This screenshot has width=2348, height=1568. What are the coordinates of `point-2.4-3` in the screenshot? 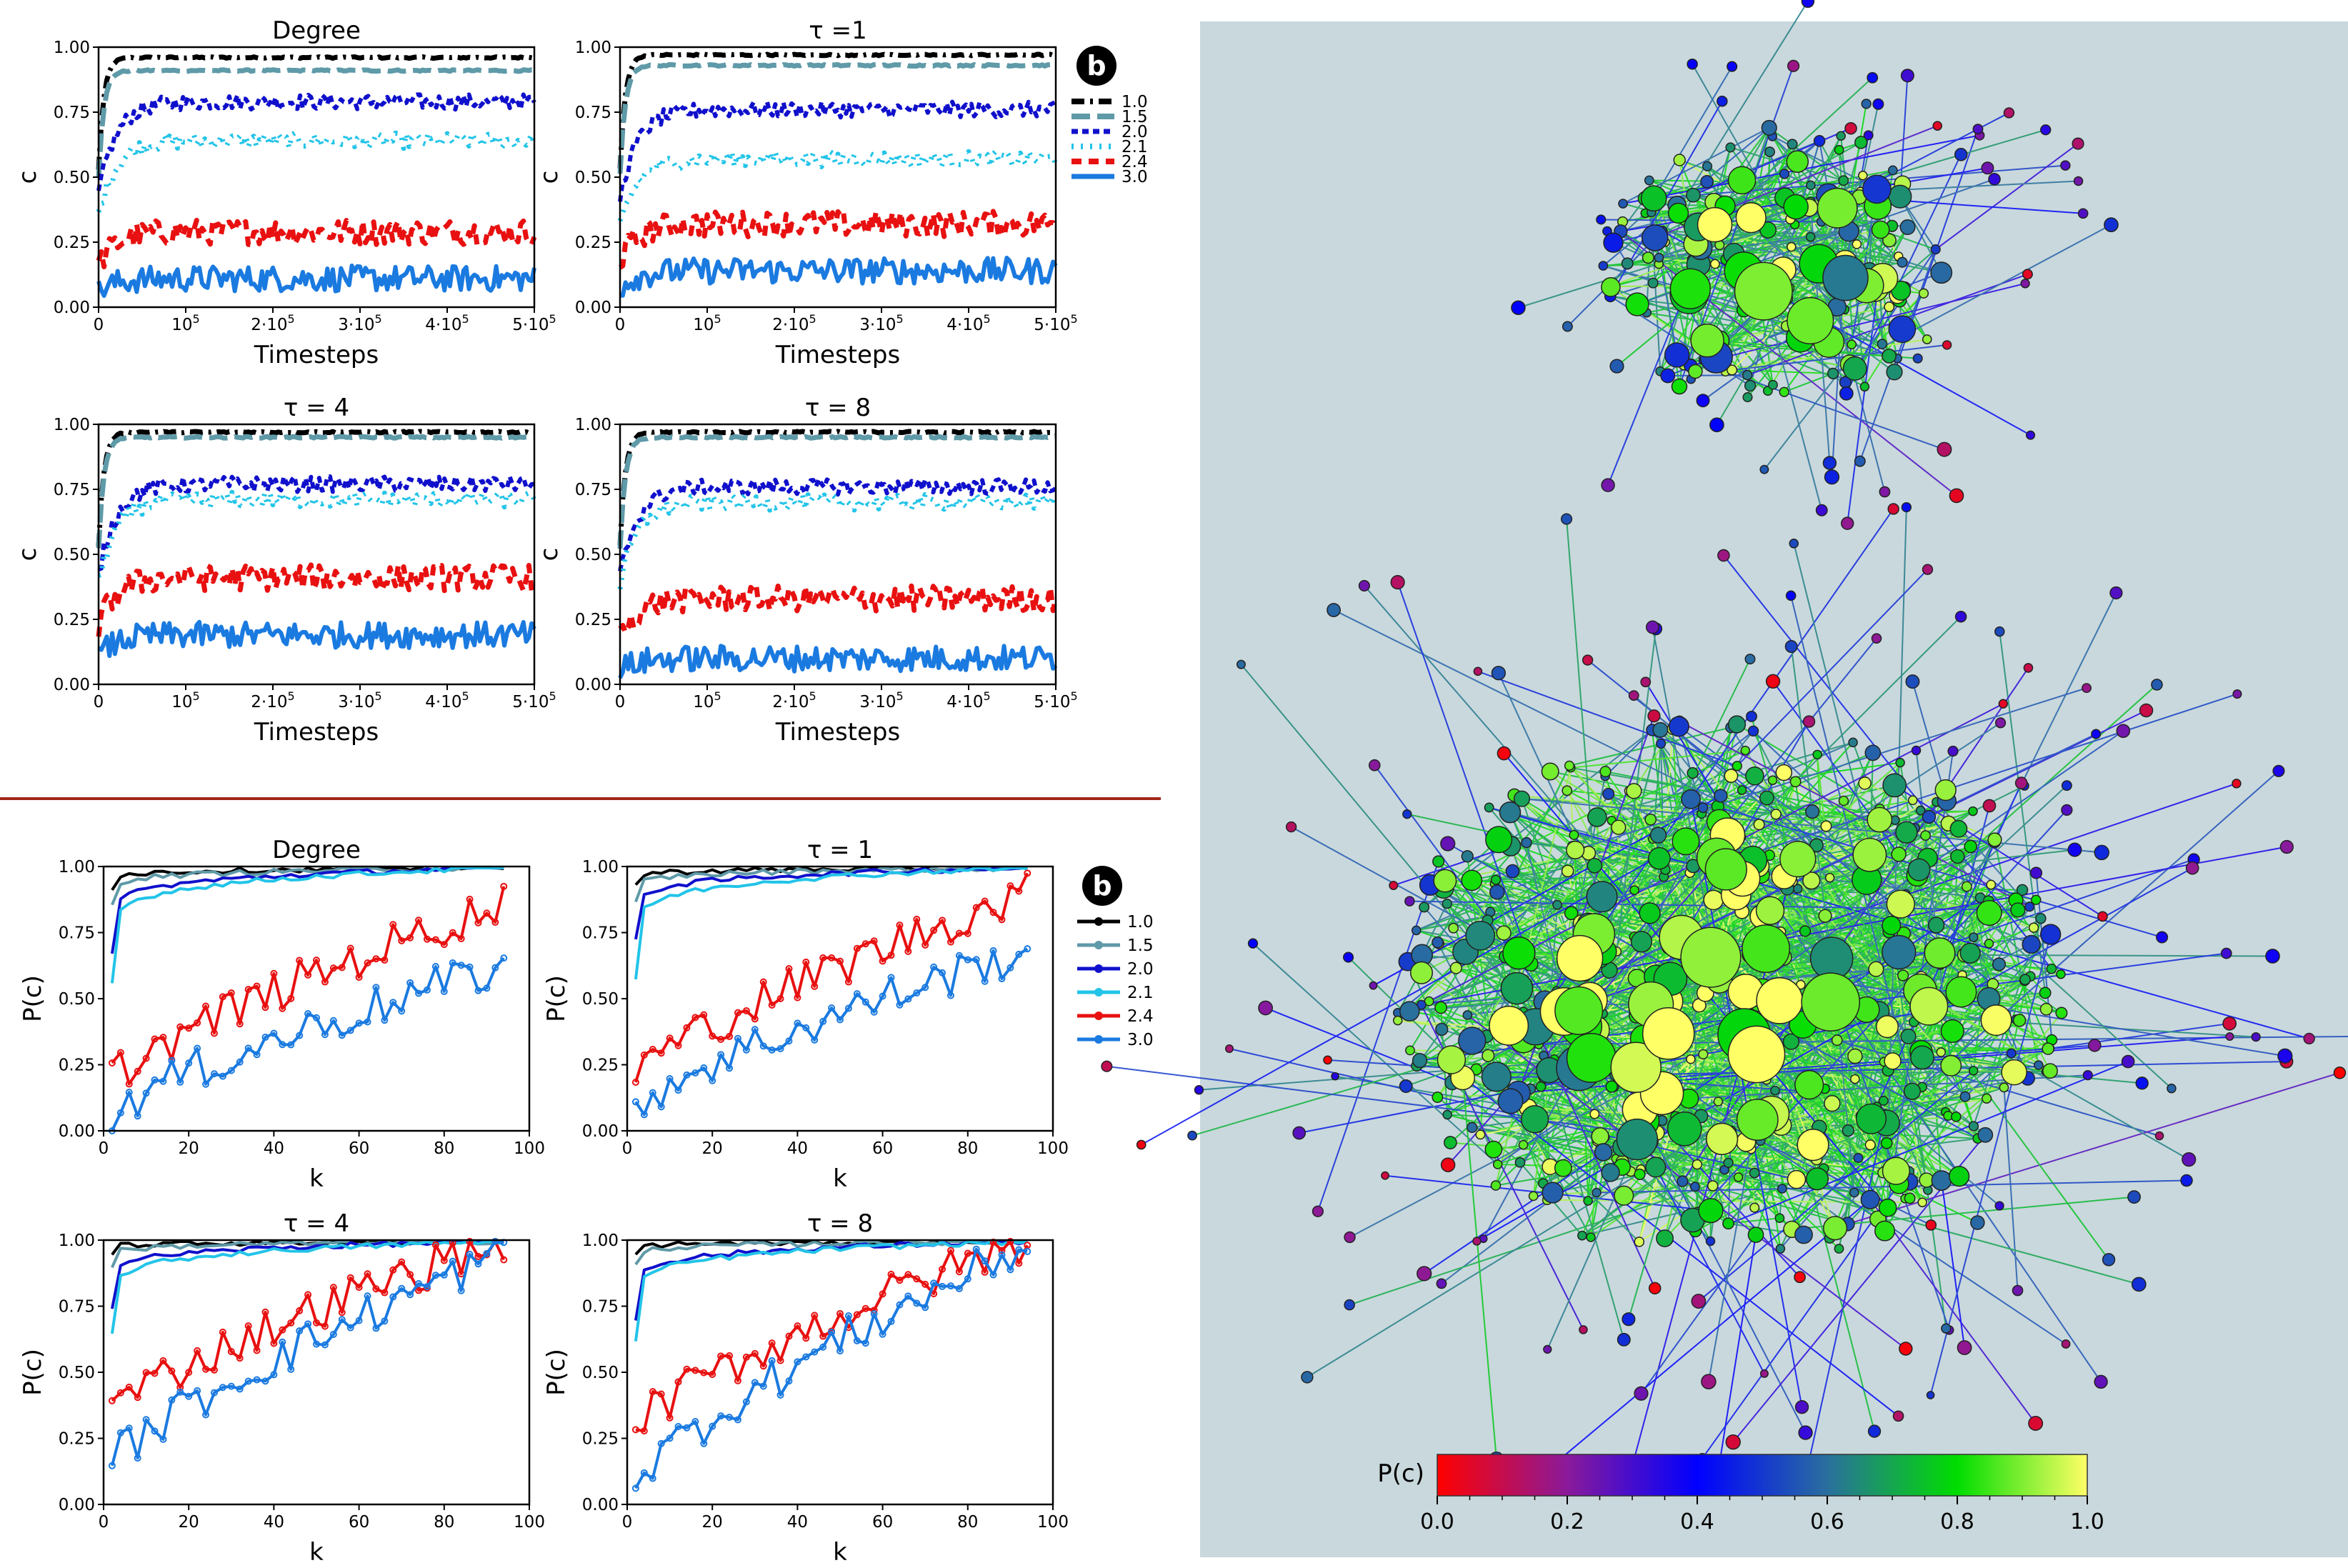 It's located at (661, 1053).